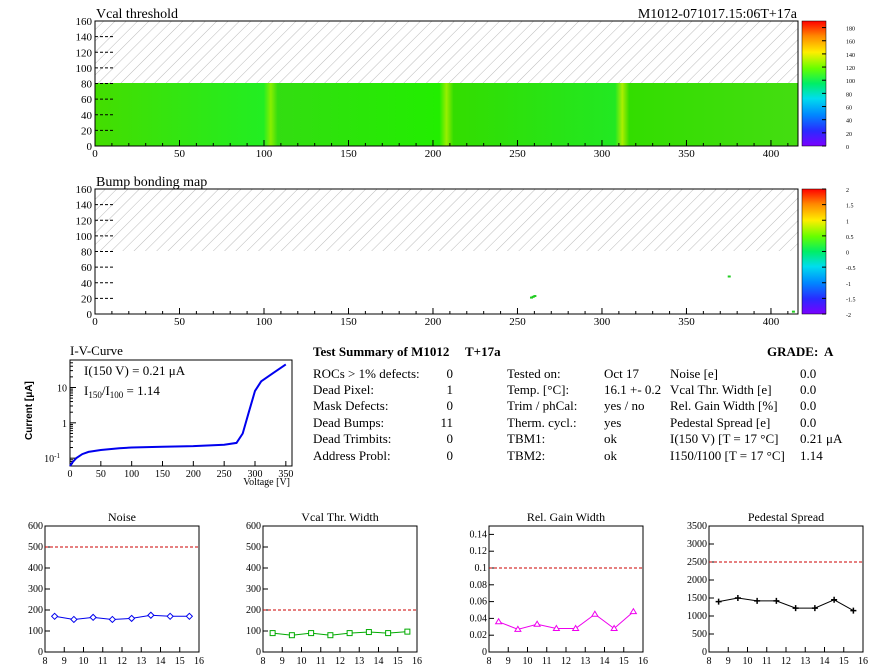  Describe the element at coordinates (847, 148) in the screenshot. I see `vcal-cb-tick-label: 0` at that location.